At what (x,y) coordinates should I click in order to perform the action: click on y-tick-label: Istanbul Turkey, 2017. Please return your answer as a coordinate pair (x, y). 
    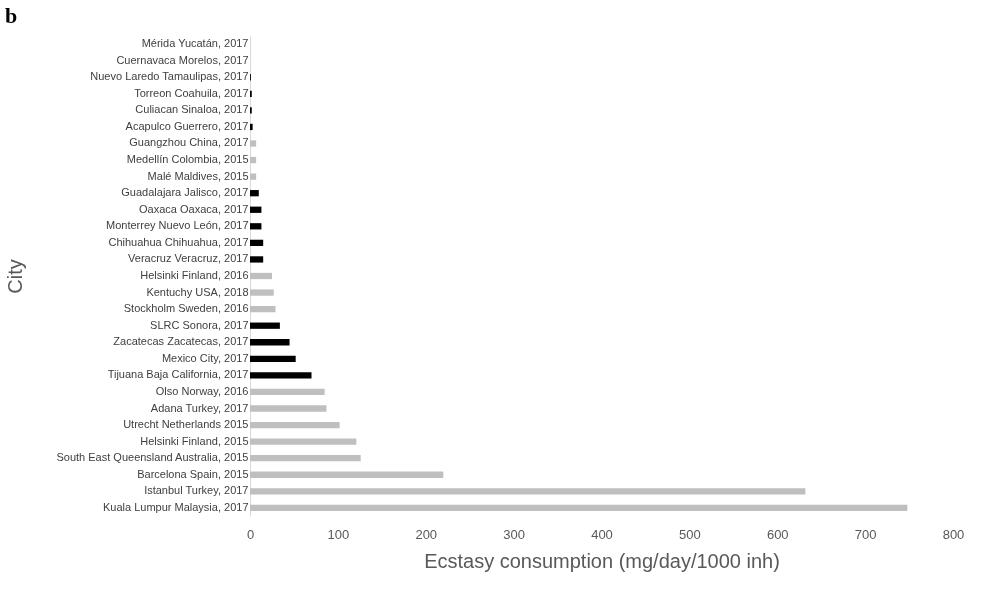
    Looking at the image, I should click on (196, 490).